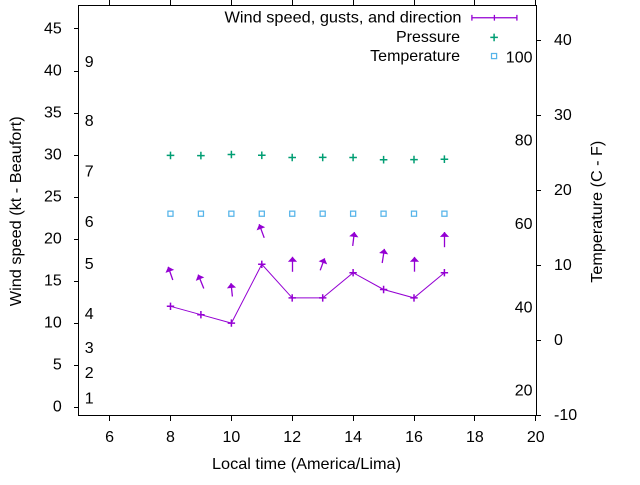 This screenshot has height=485, width=640. Describe the element at coordinates (519, 57) in the screenshot. I see `svg-text: 100` at that location.